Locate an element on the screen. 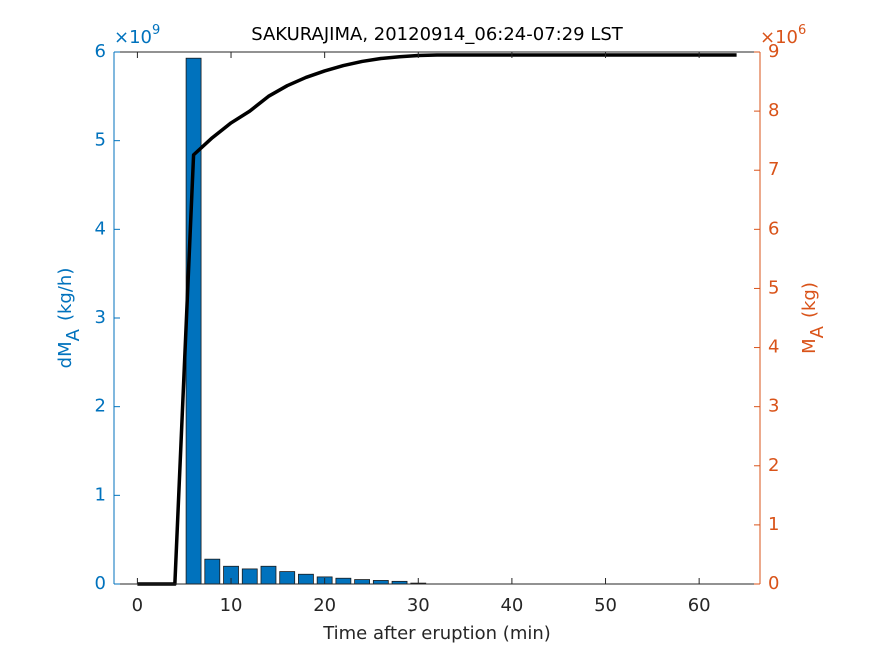 This screenshot has height=656, width=875. x-tick-label: 60 is located at coordinates (699, 605).